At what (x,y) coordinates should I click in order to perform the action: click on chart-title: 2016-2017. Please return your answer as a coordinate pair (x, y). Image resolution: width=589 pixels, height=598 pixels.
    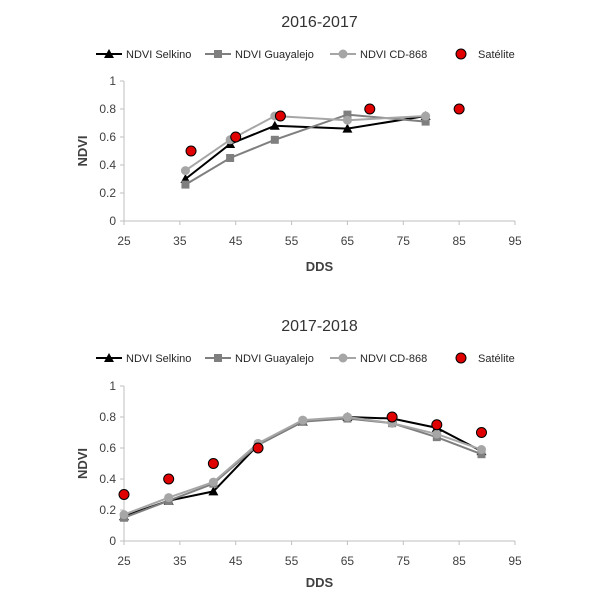
    Looking at the image, I should click on (319, 22).